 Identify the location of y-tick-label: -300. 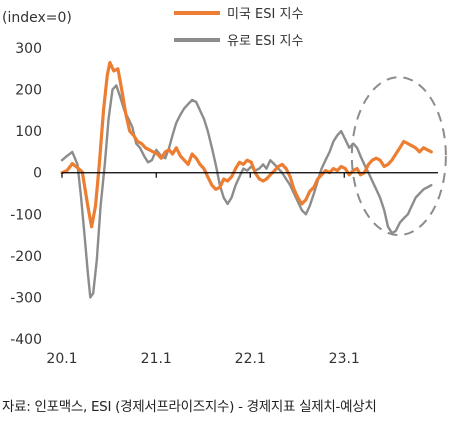
(26, 298).